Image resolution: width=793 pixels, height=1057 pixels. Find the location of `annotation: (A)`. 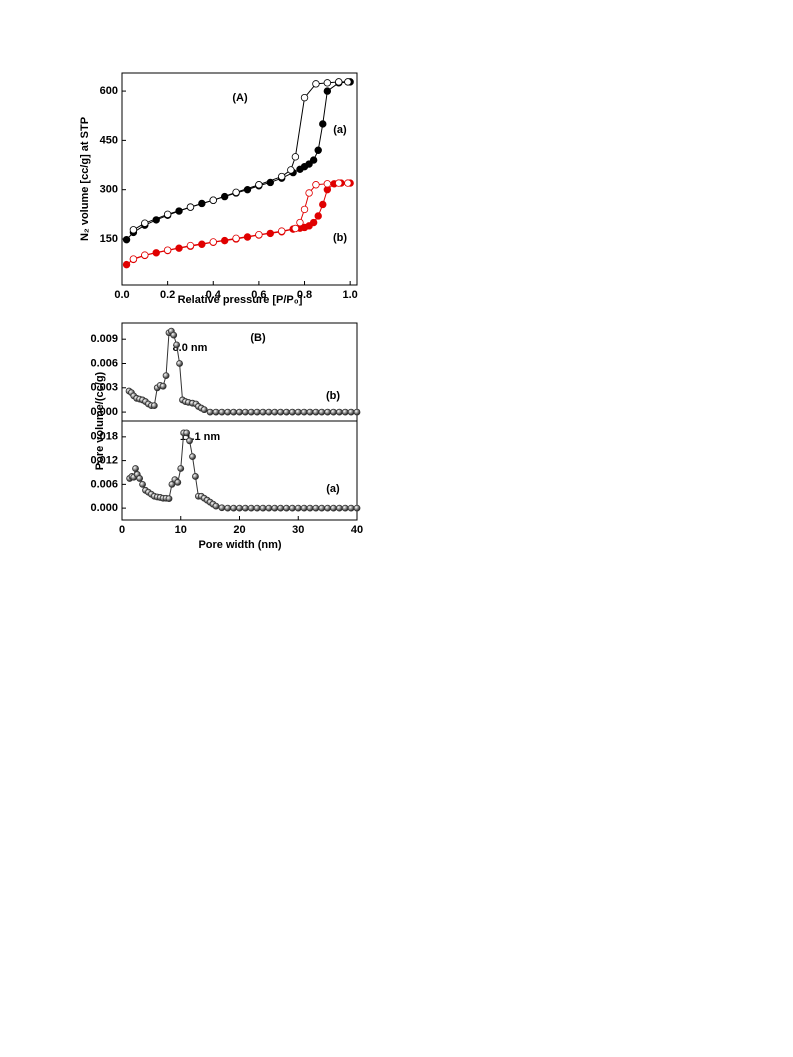

annotation: (A) is located at coordinates (240, 98).